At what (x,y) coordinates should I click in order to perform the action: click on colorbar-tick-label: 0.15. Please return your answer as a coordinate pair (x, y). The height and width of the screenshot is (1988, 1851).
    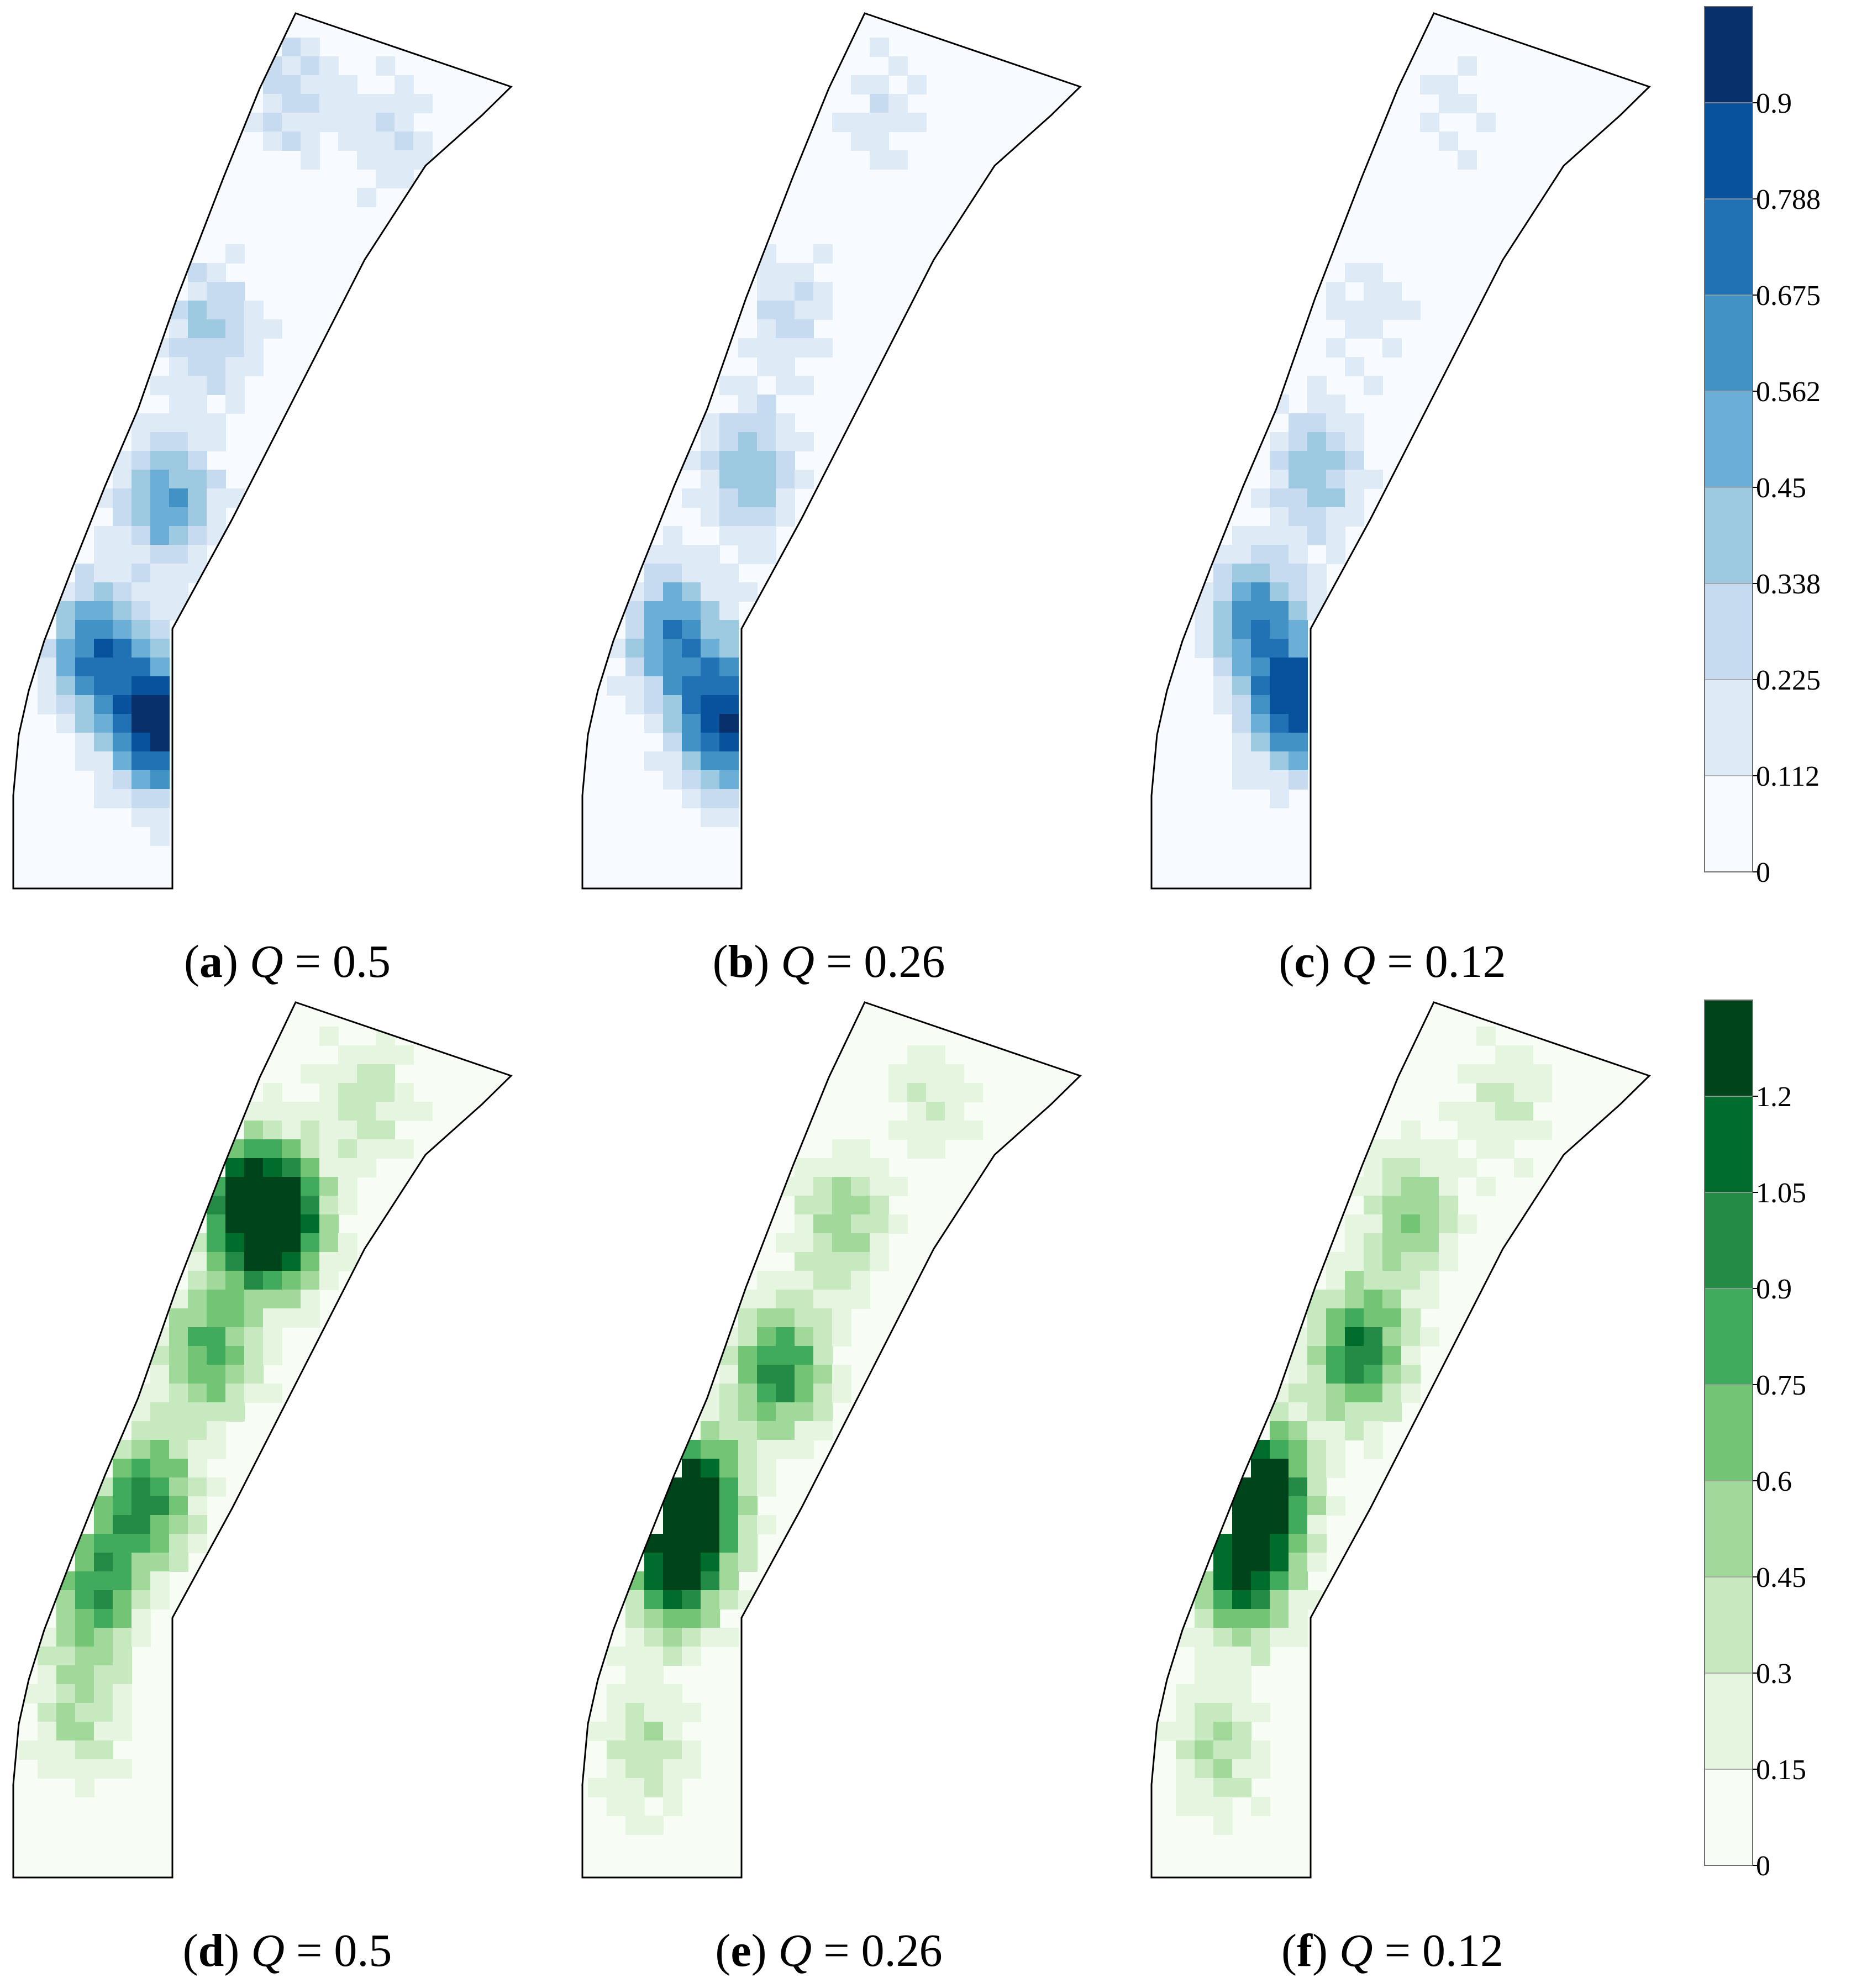
    Looking at the image, I should click on (1781, 1770).